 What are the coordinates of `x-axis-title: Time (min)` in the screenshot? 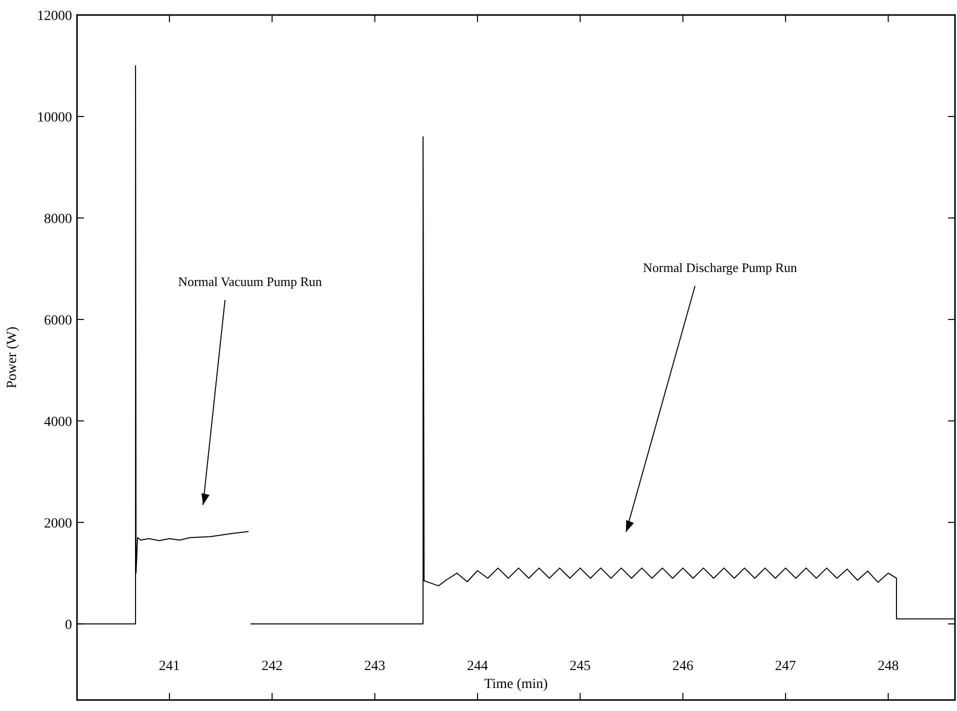 It's located at (516, 684).